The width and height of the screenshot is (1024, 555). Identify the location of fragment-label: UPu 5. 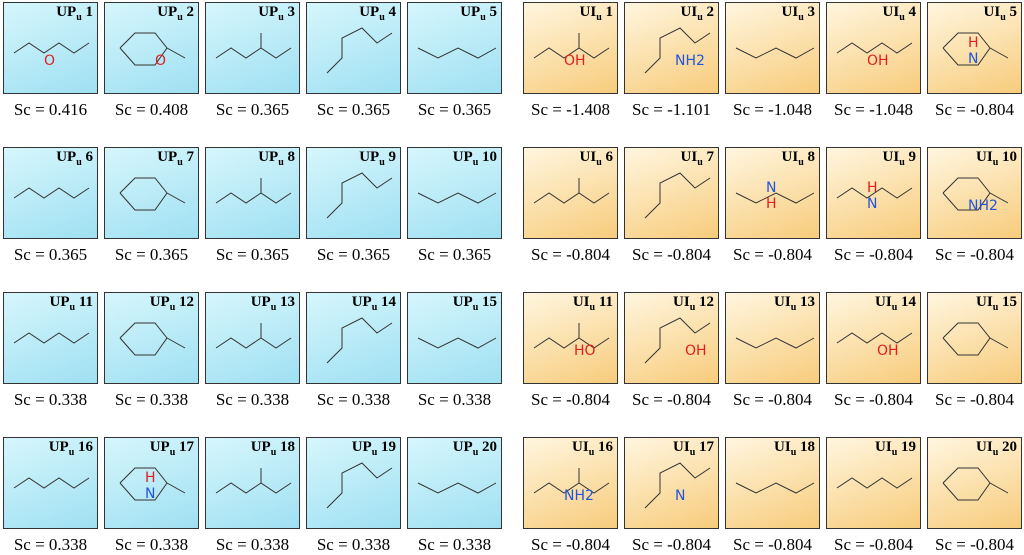
(478, 13).